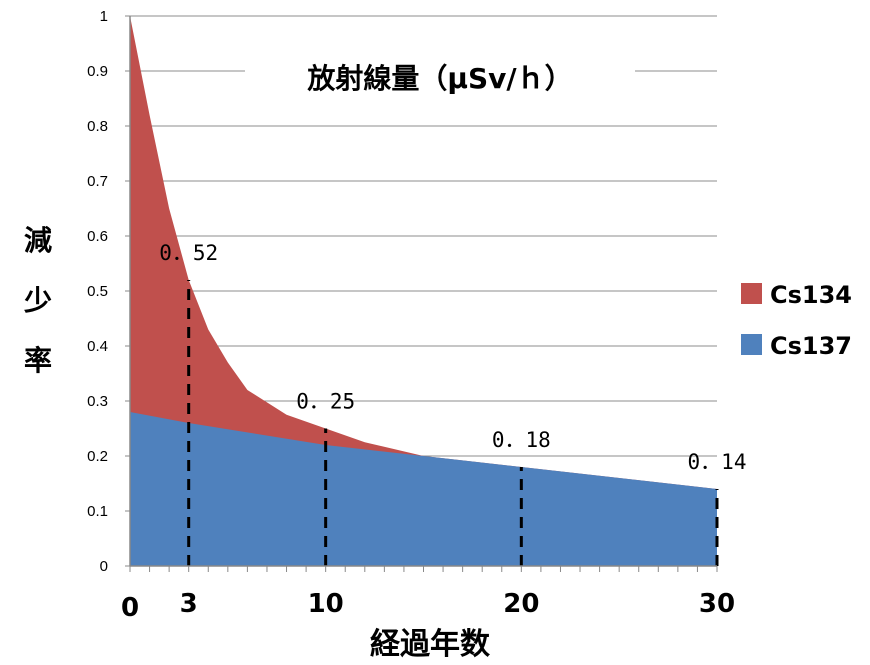  What do you see at coordinates (97, 511) in the screenshot?
I see `y-tick-label-1: 0.1` at bounding box center [97, 511].